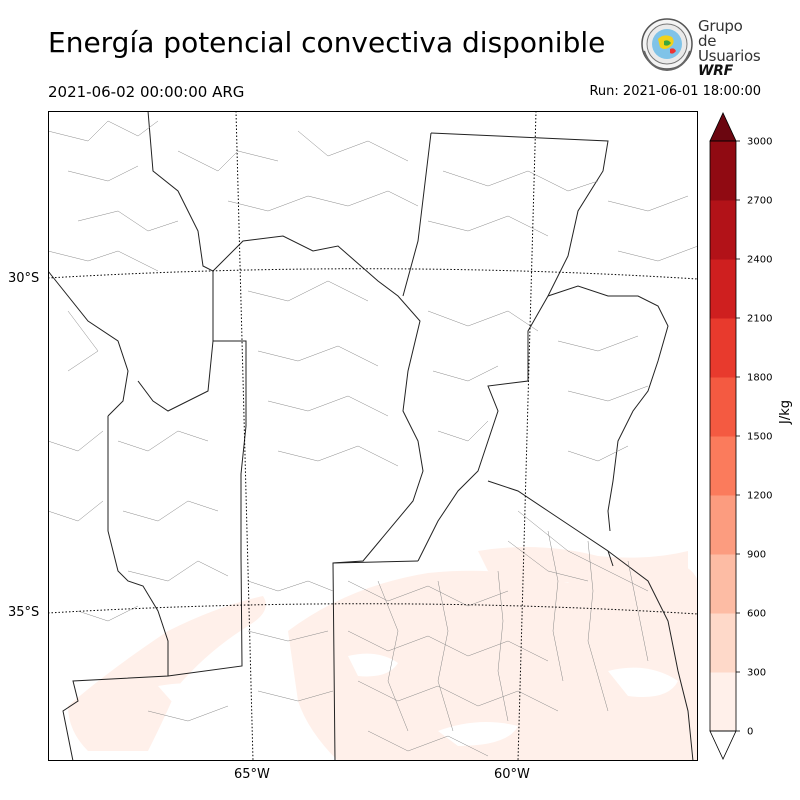 Image resolution: width=800 pixels, height=800 pixels. I want to click on colorbar-ticks: 0 300 600 900 1200 1500 1800 2100 2400 2700 3000, so click(754, 437).